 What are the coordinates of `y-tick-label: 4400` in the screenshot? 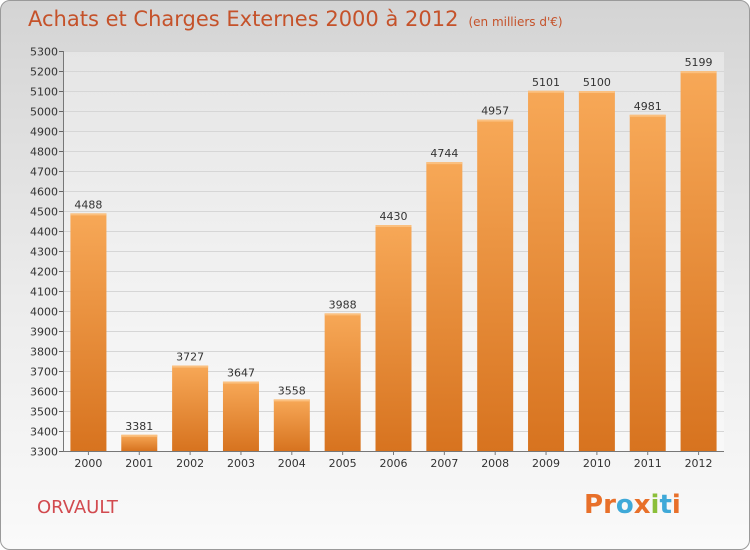 It's located at (44, 232).